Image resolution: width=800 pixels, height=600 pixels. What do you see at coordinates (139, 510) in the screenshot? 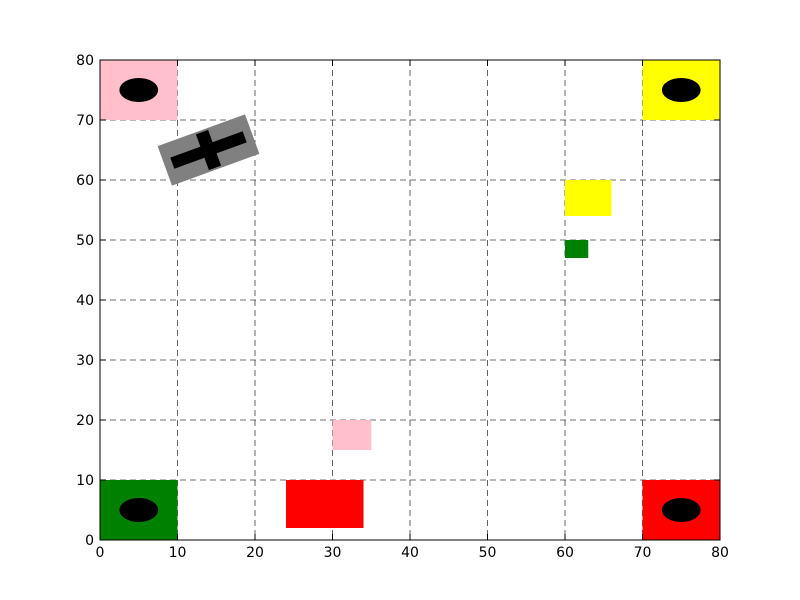
I see `green-base-marker` at bounding box center [139, 510].